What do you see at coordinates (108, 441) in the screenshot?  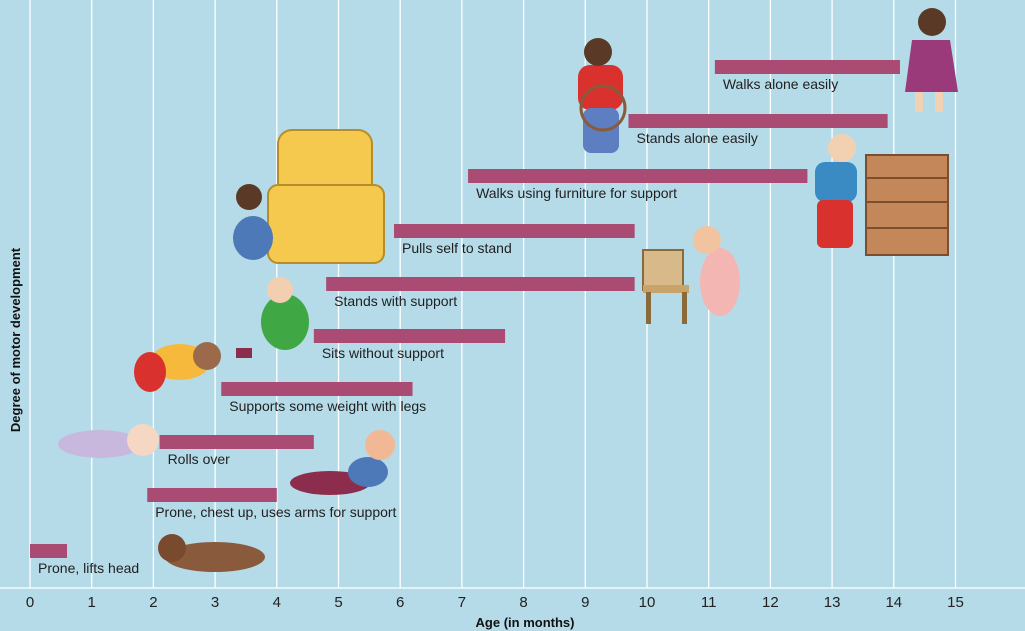 I see `baby-rolling-illustration` at bounding box center [108, 441].